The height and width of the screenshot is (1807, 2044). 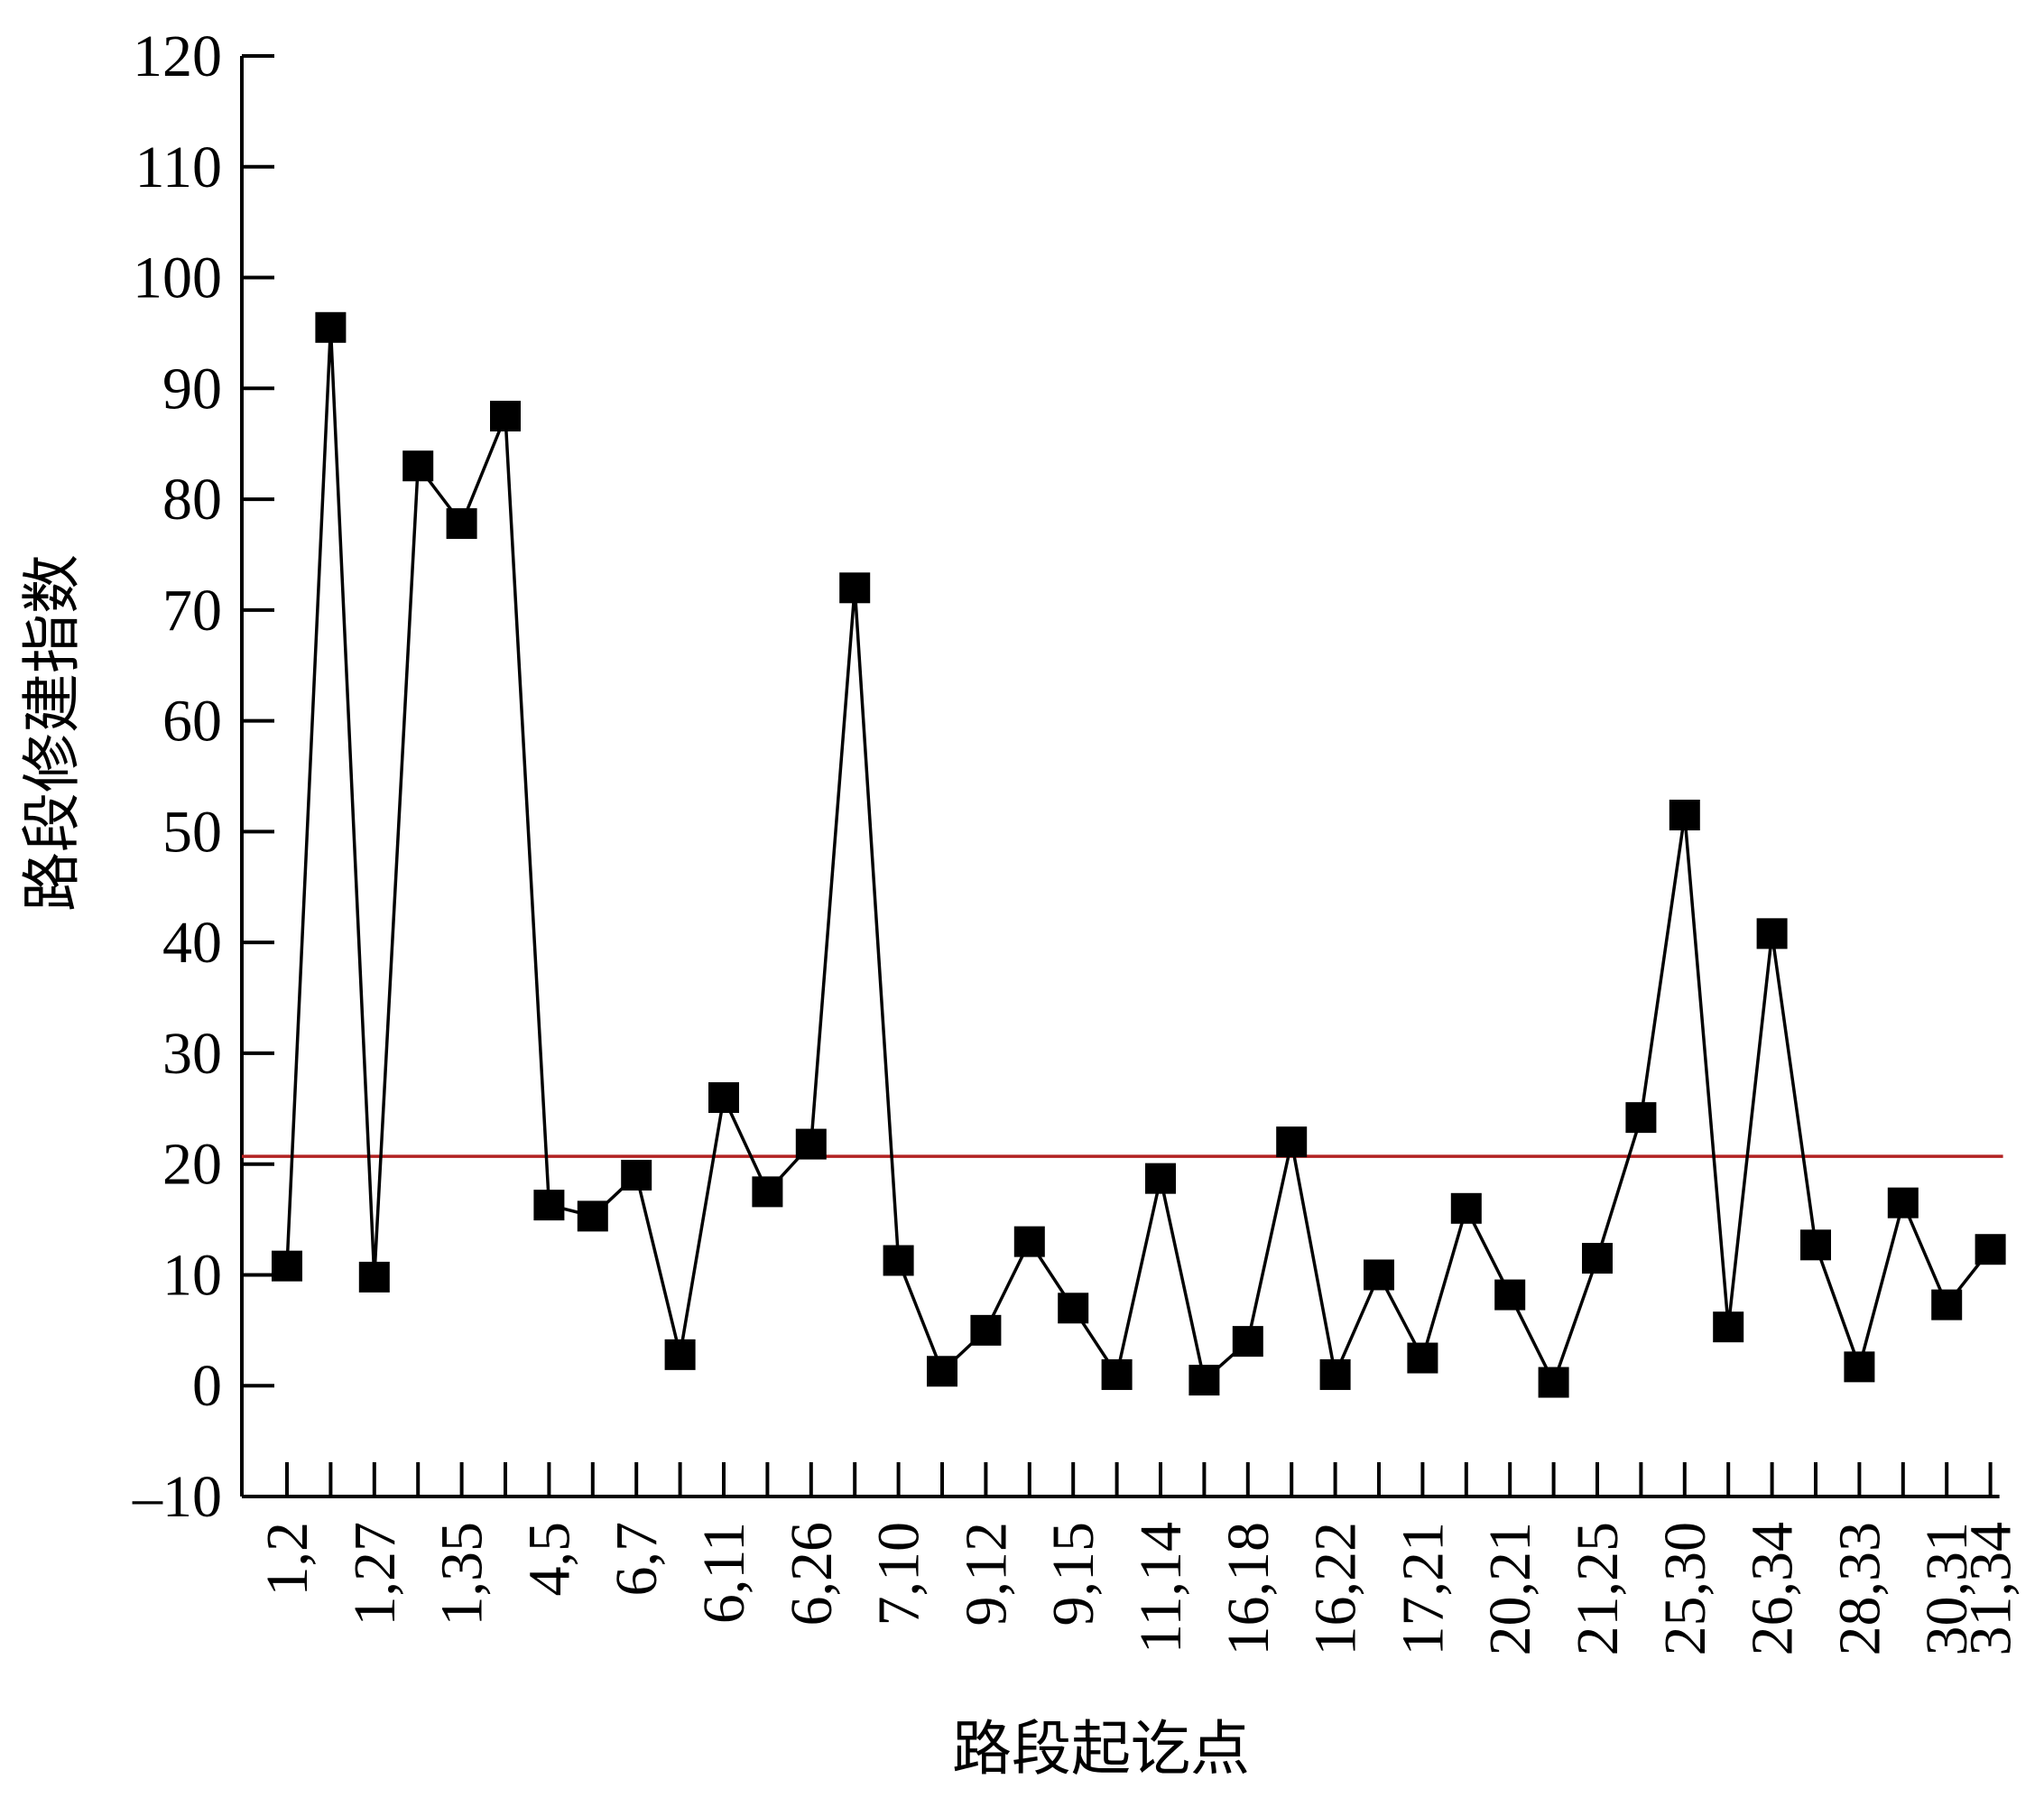 What do you see at coordinates (375, 1574) in the screenshot?
I see `x-tick-label: 1,27` at bounding box center [375, 1574].